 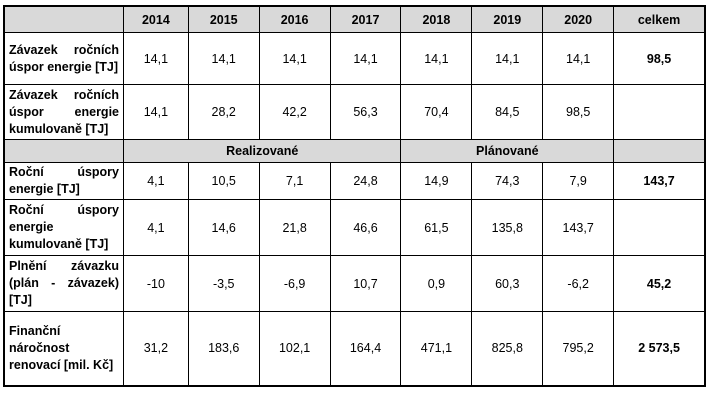 What do you see at coordinates (507, 283) in the screenshot?
I see `cell-value: 60,3` at bounding box center [507, 283].